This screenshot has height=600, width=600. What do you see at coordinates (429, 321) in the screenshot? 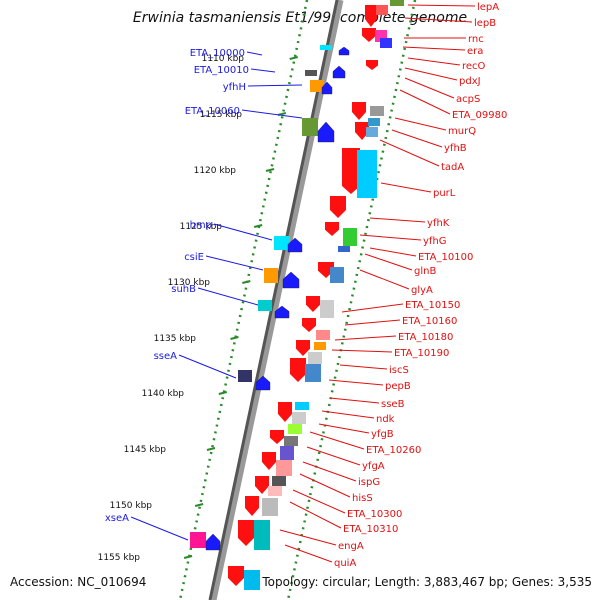
I see `gene-label-eta-10160: ETA_10160` at bounding box center [429, 321].